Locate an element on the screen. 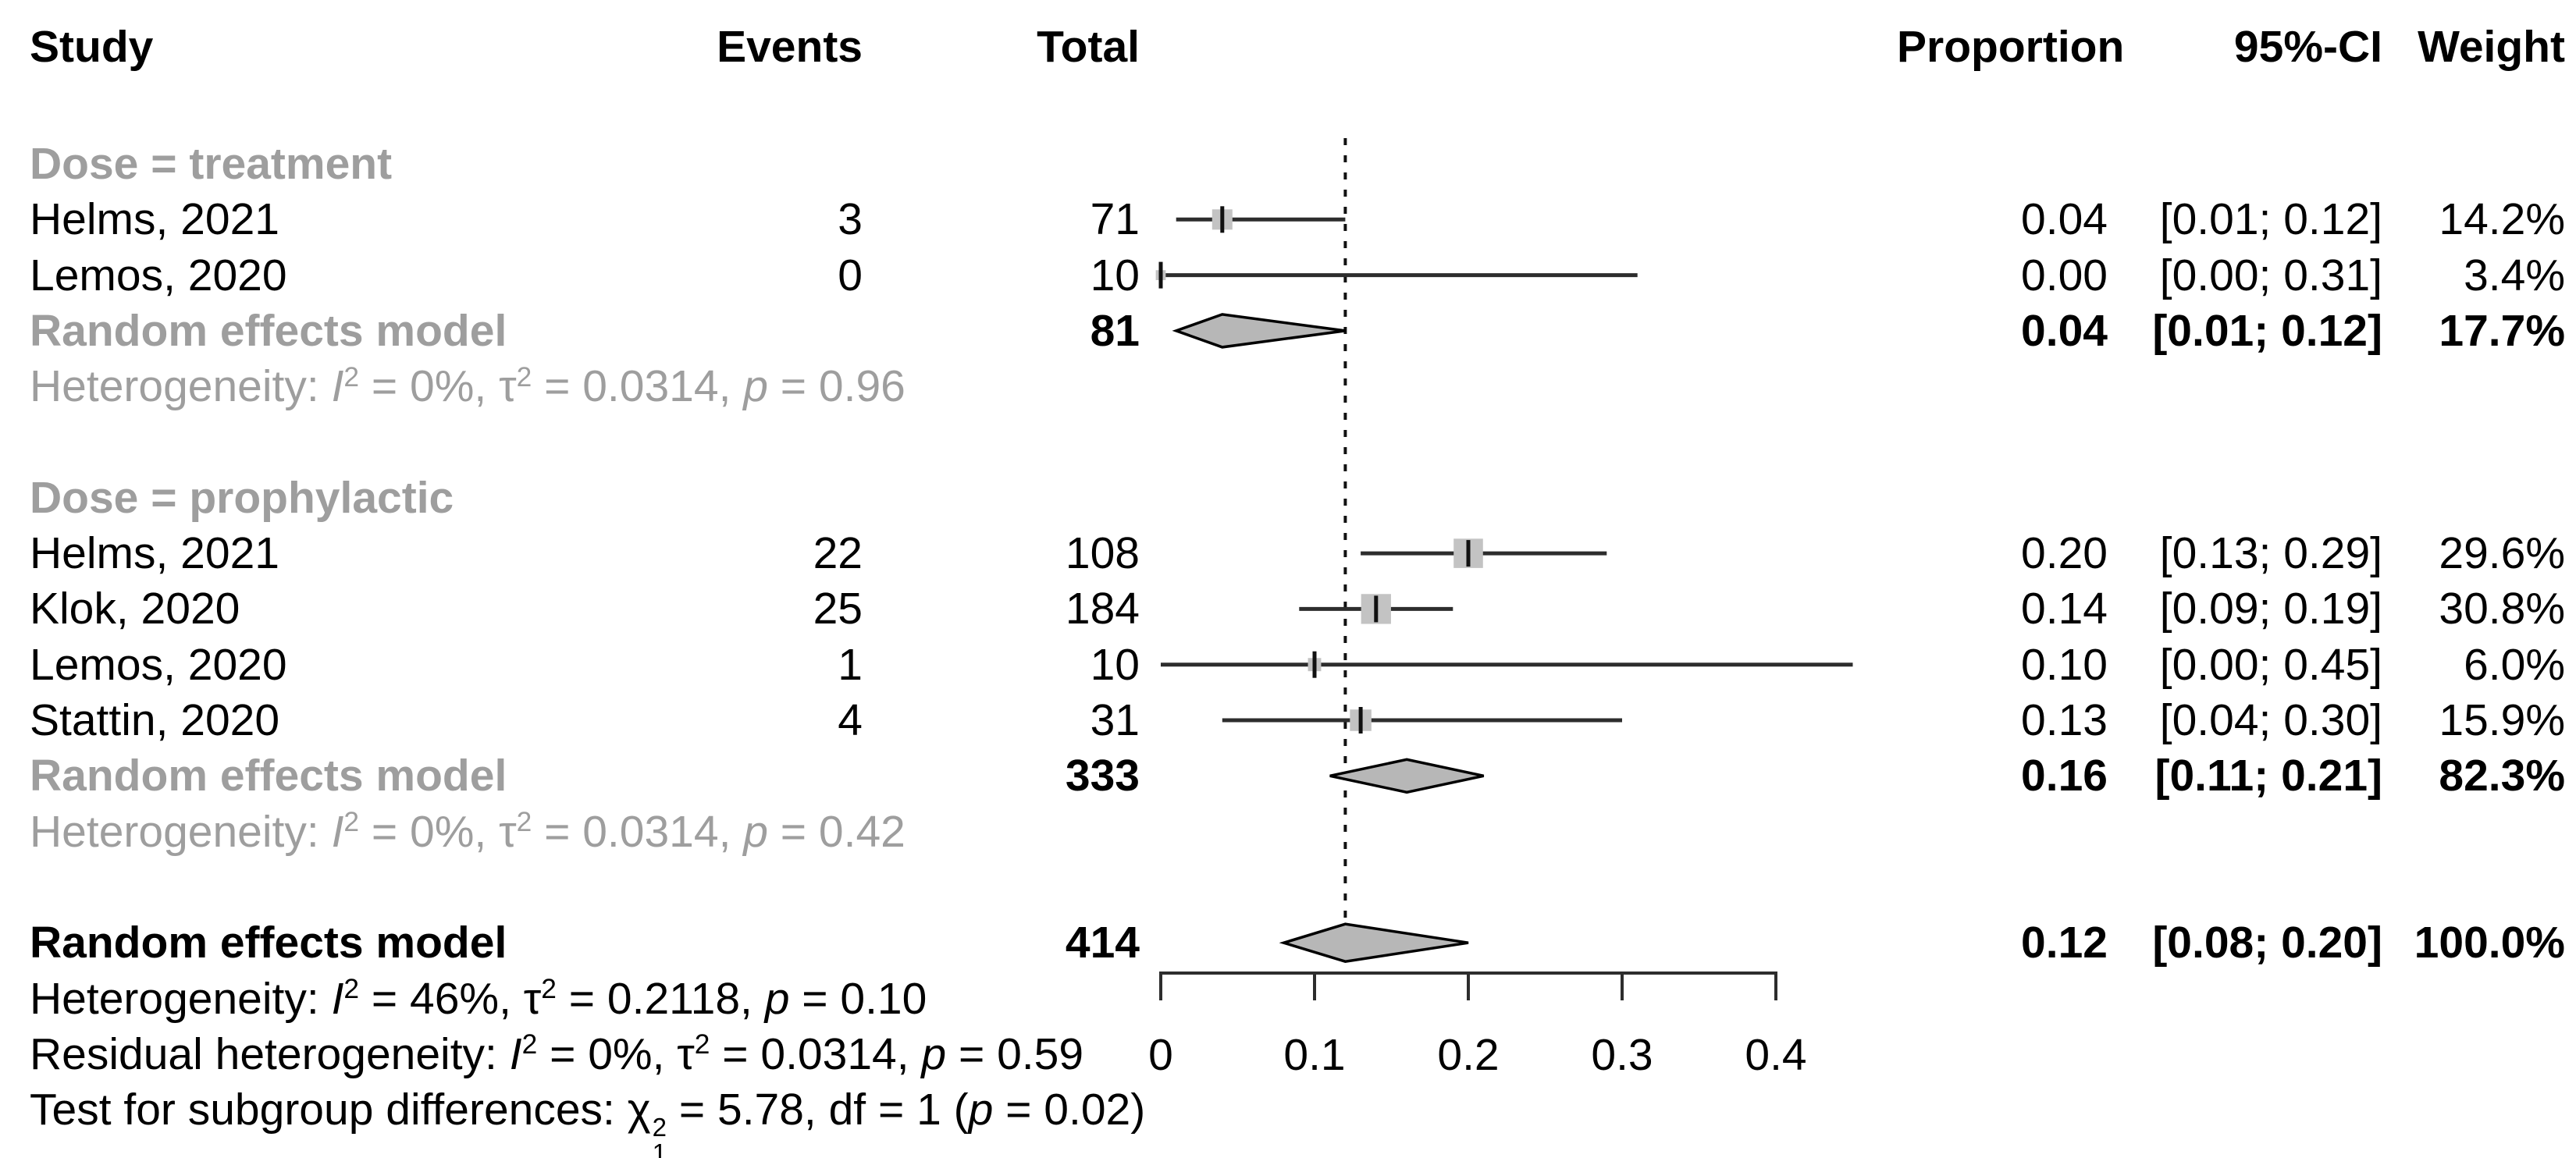 The width and height of the screenshot is (2576, 1158). x-axis-tick-label: 0.3 is located at coordinates (1622, 1055).